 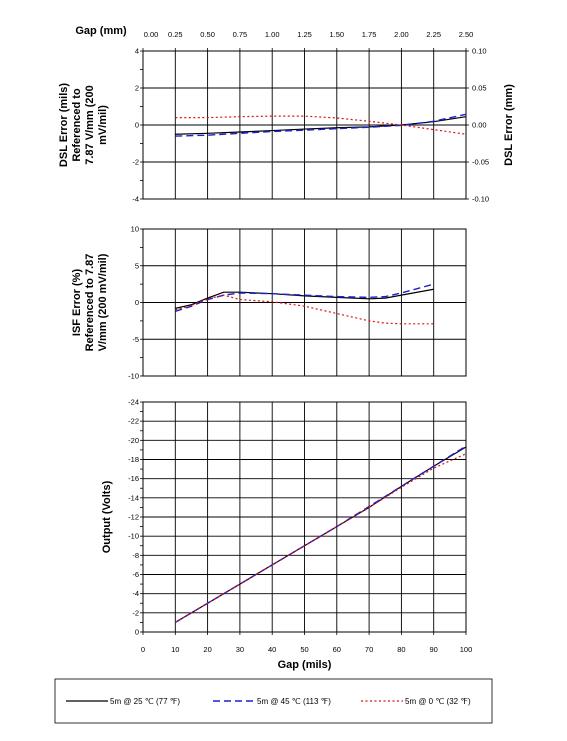 What do you see at coordinates (466, 649) in the screenshot?
I see `x-tick-label: 100` at bounding box center [466, 649].